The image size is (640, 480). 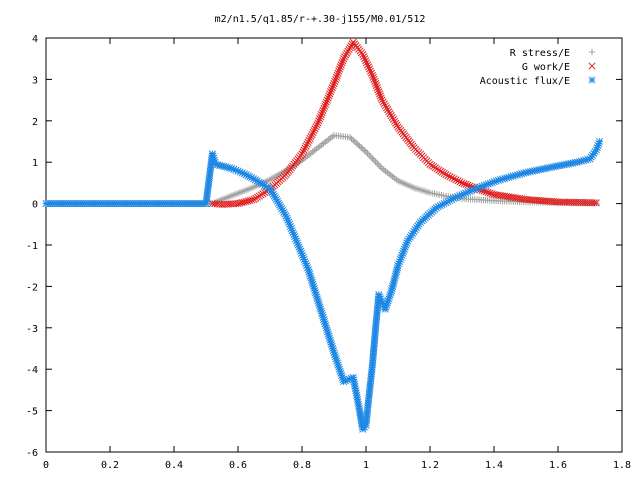 What do you see at coordinates (32, 370) in the screenshot?
I see `y-tick-label: -4` at bounding box center [32, 370].